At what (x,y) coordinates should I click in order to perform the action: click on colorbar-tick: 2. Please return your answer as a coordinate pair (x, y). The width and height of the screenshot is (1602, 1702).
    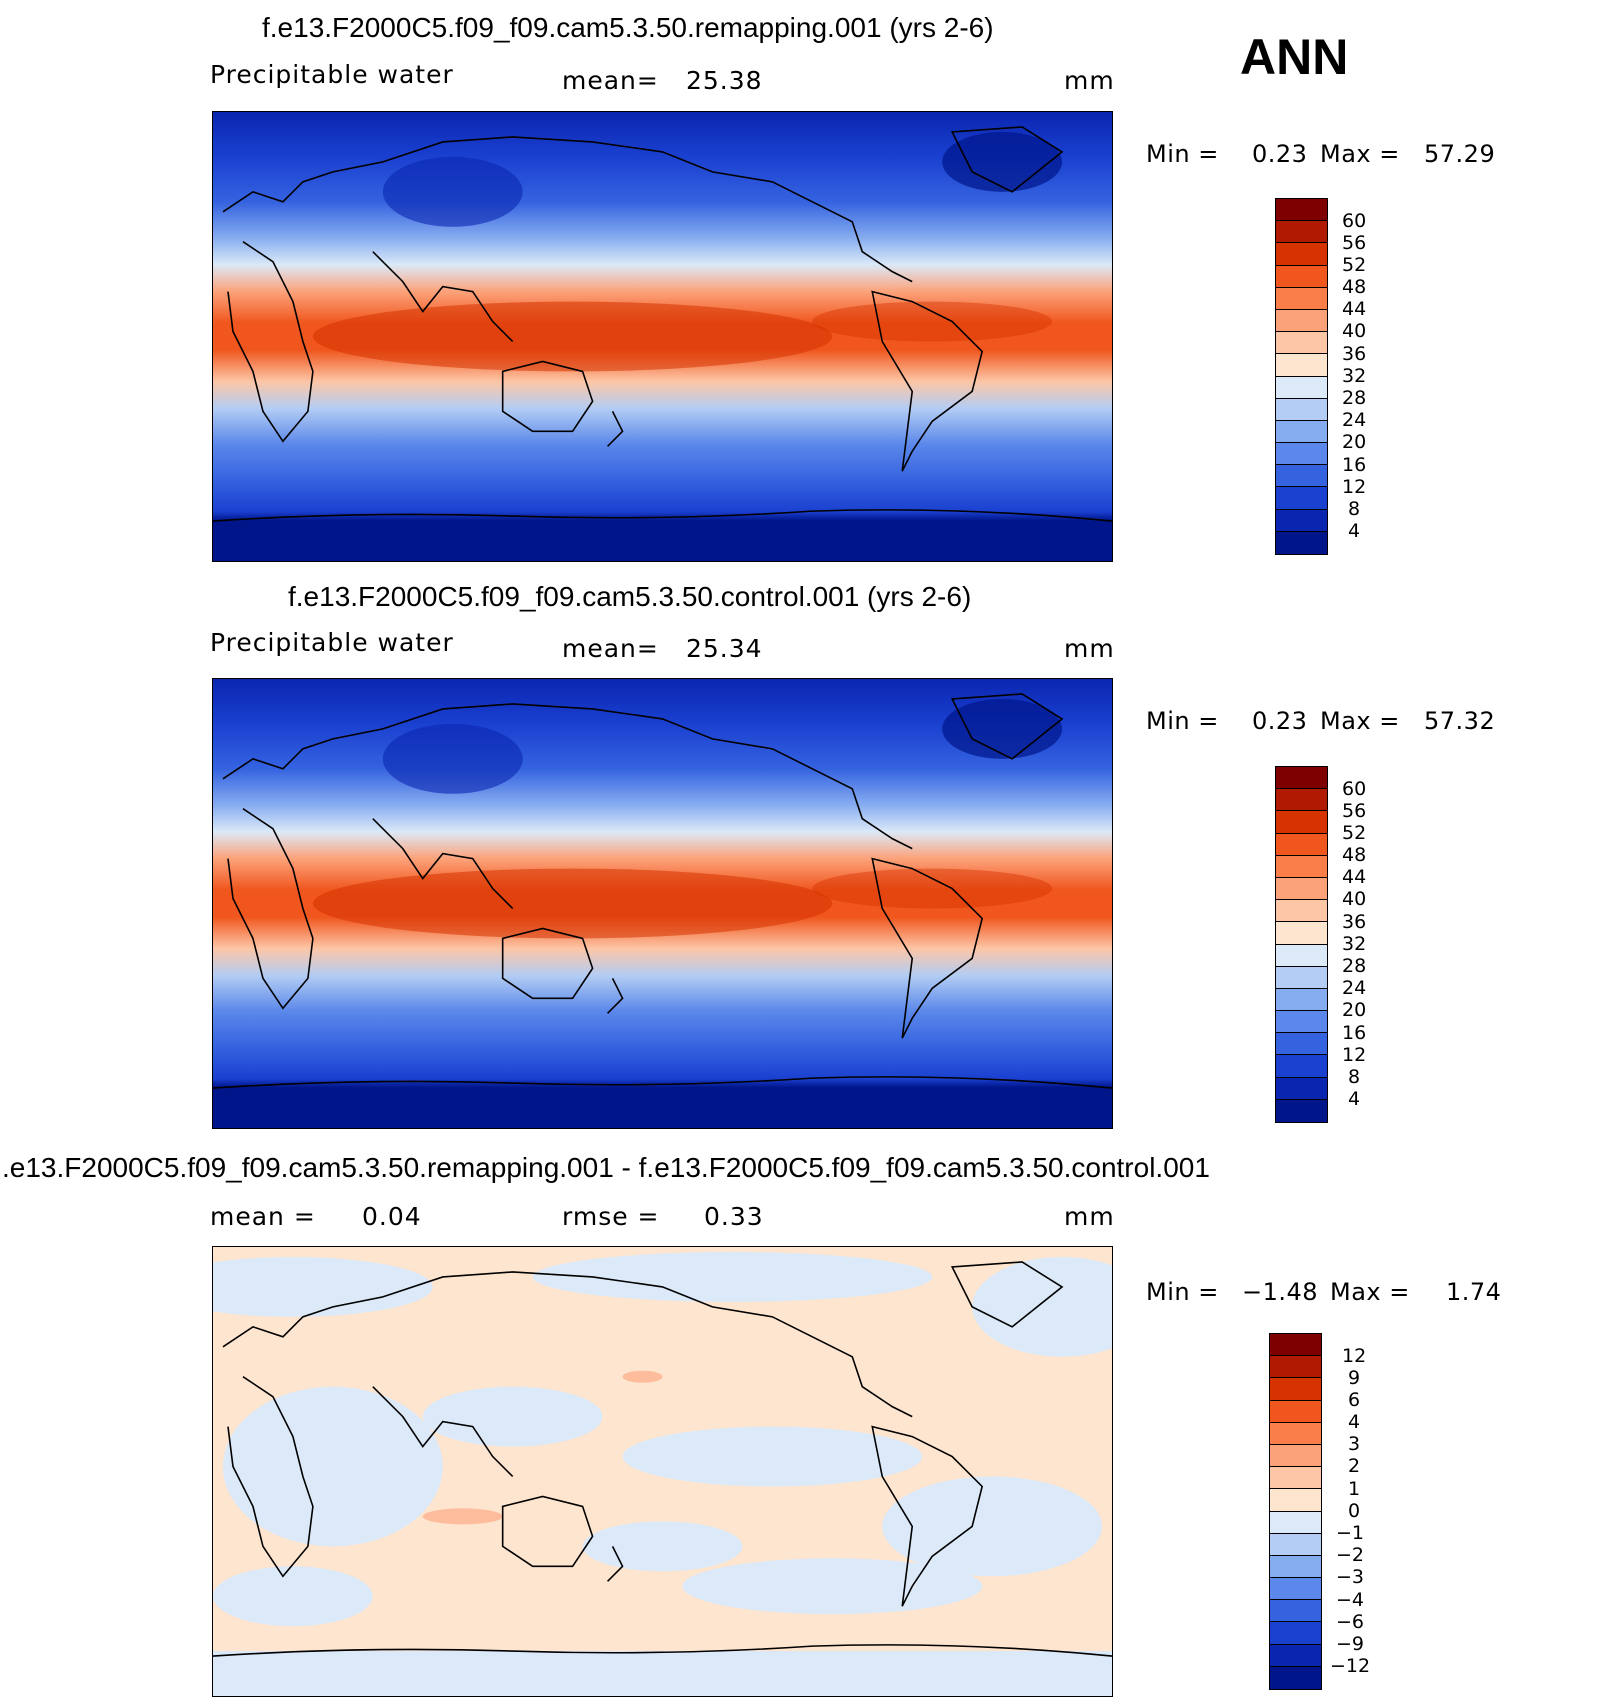
    Looking at the image, I should click on (1354, 1466).